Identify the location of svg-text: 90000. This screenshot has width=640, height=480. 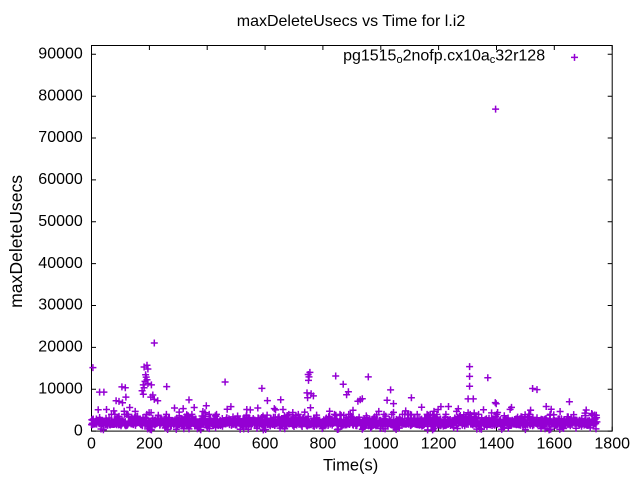
(60, 54).